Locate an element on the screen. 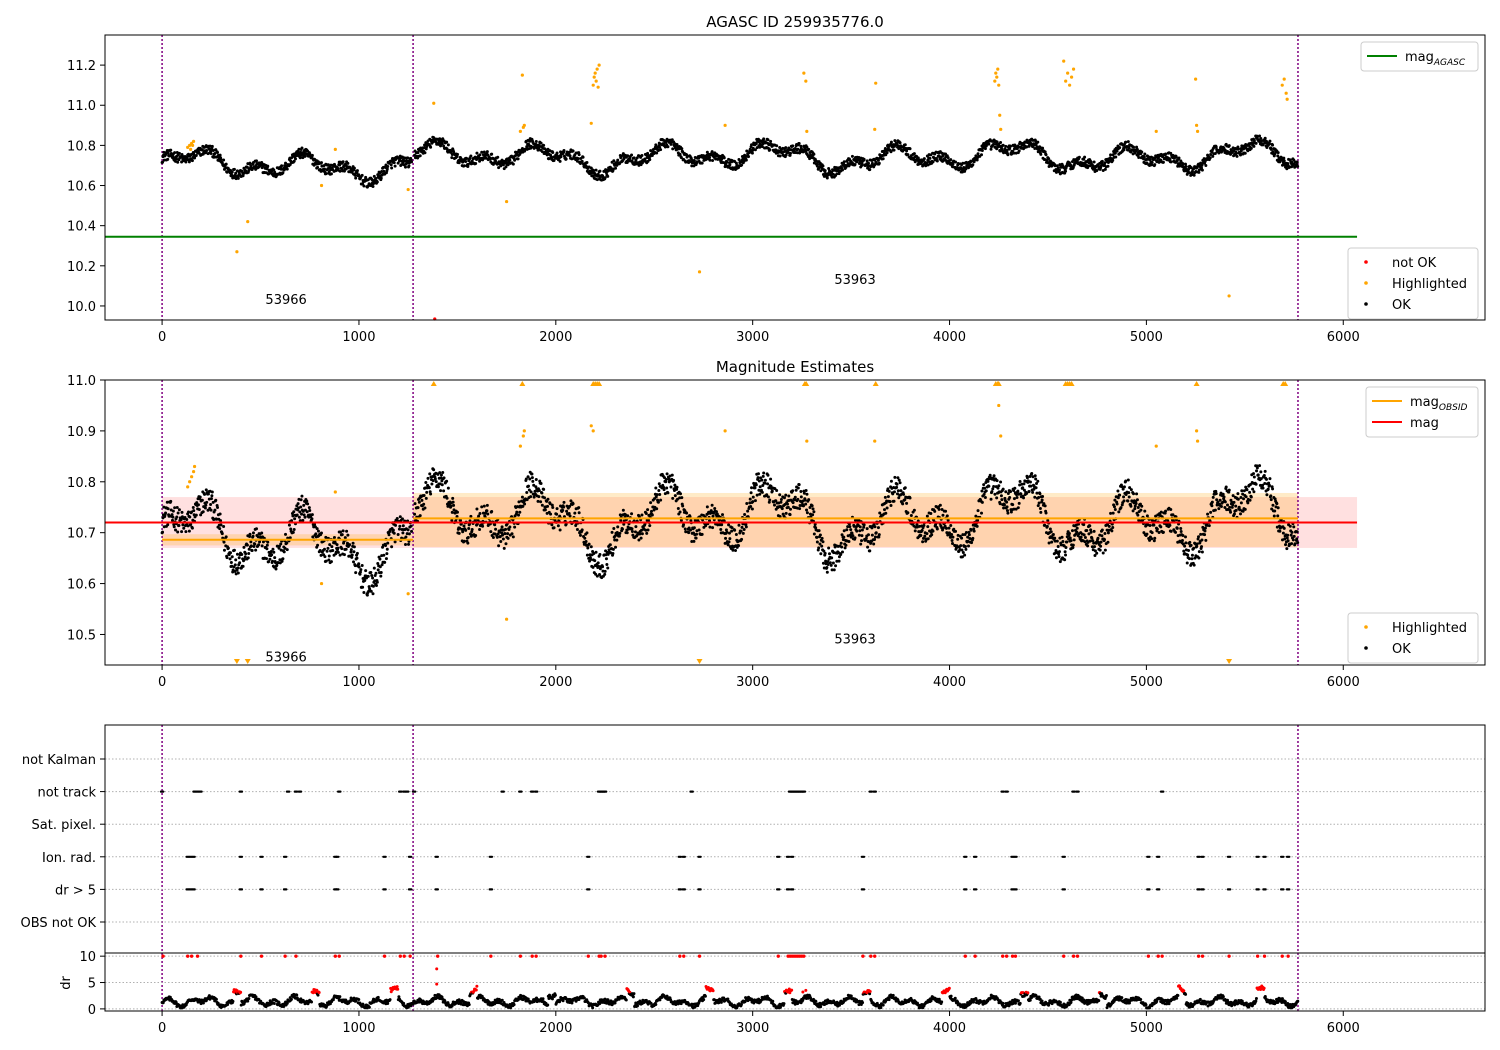 The height and width of the screenshot is (1050, 1500). top-x-tick-label: 4000 is located at coordinates (949, 337).